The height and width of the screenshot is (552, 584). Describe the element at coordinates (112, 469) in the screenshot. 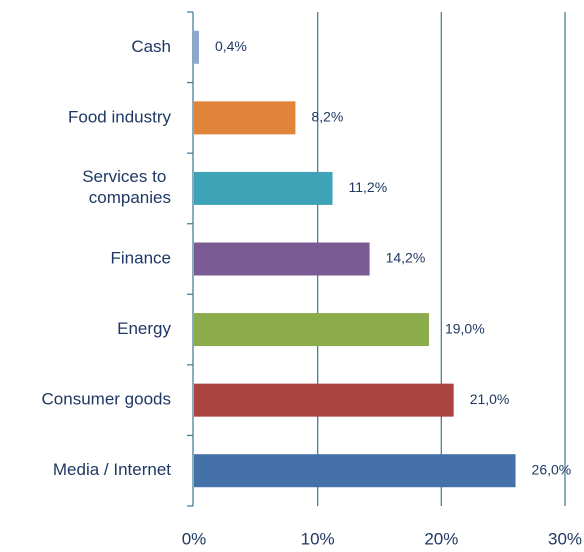

I see `y-tick-label: Media / Internet` at that location.